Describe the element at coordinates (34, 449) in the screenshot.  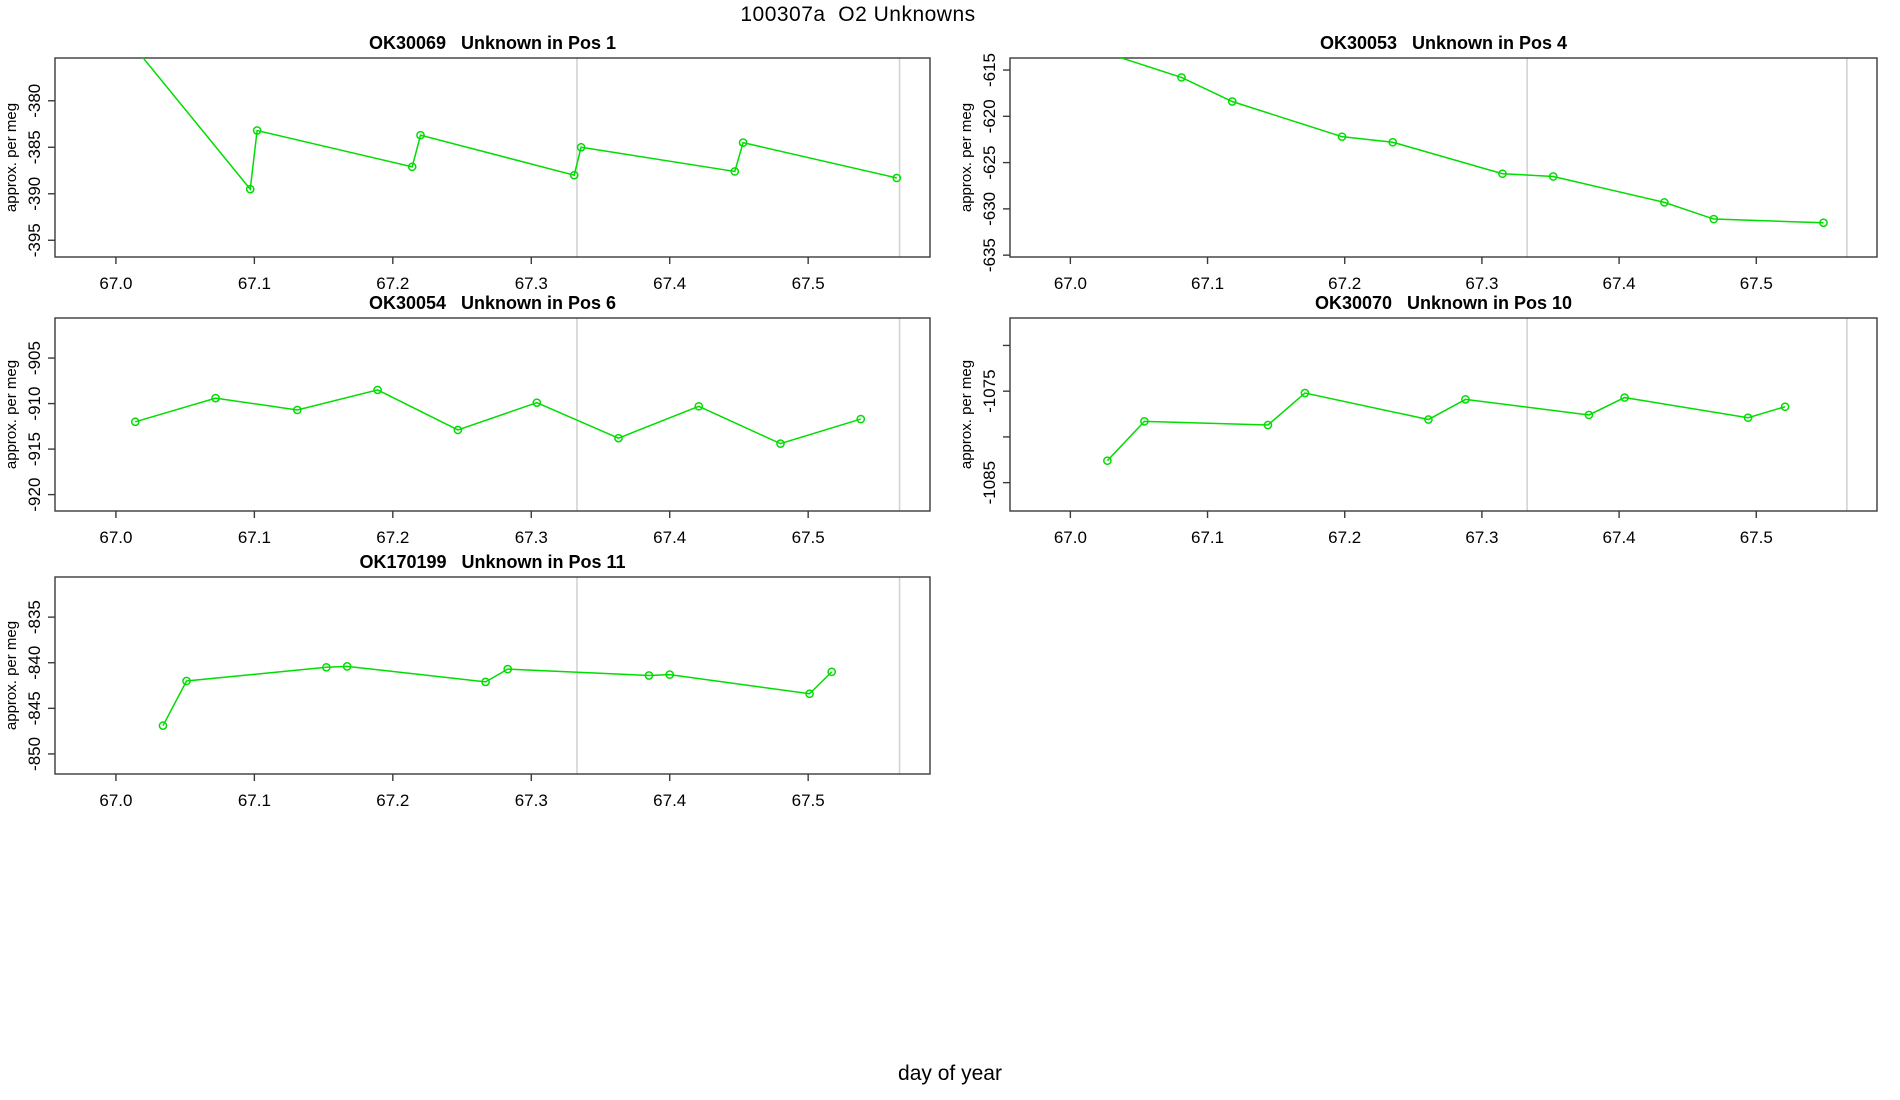
I see `y-tick-label: -915` at that location.